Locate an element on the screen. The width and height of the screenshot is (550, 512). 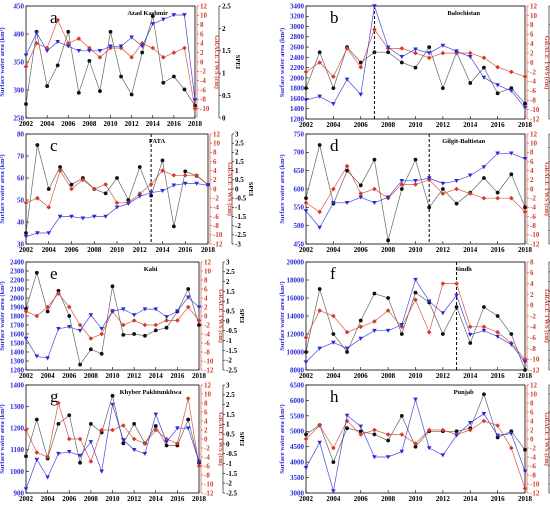
spei-tick-label: -3 is located at coordinates (238, 244).